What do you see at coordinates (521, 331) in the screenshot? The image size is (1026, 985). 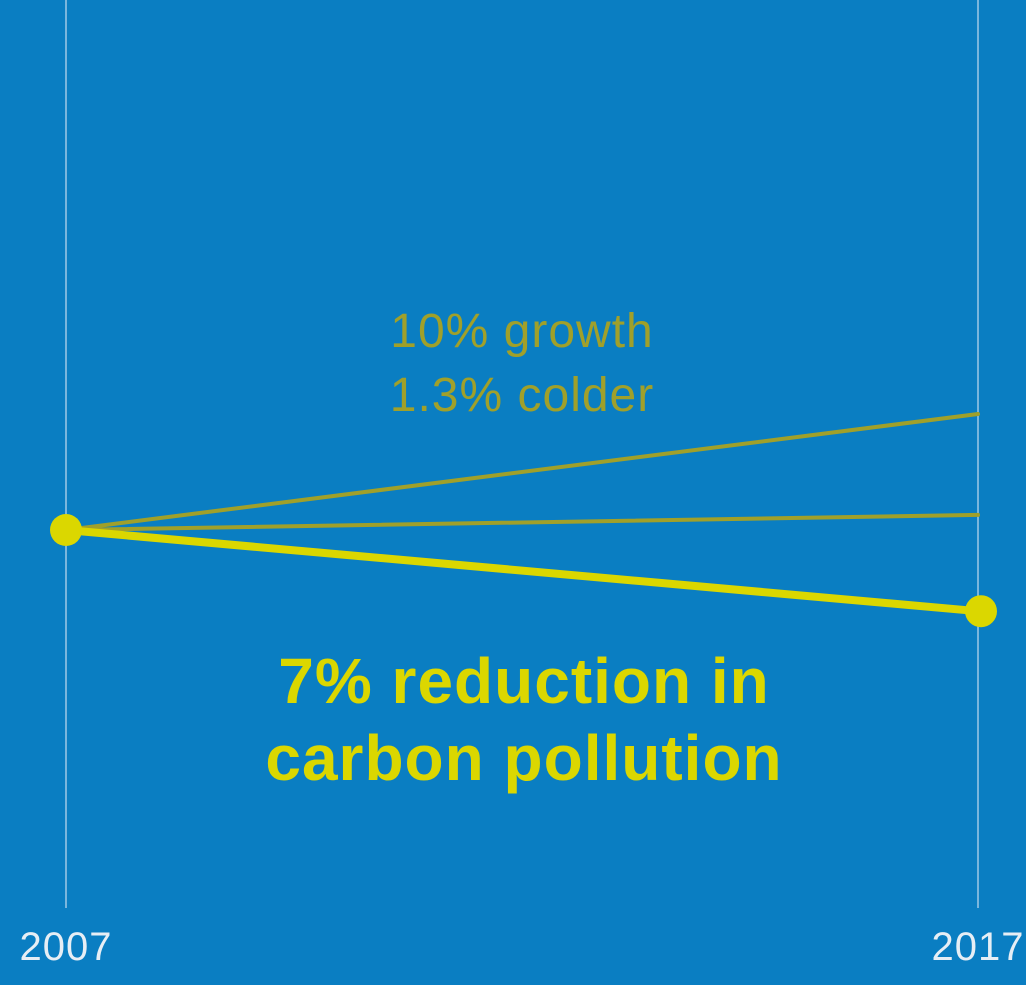 I see `growth-annotation-line1: 10% growth` at bounding box center [521, 331].